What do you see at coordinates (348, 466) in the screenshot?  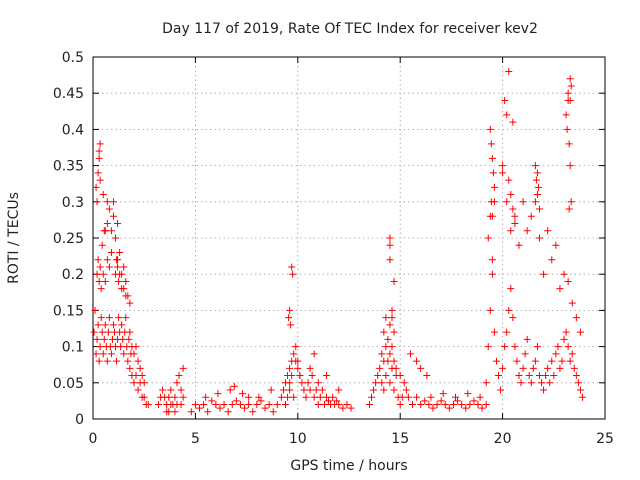 I see `x-axis-label: GPS time / hours` at bounding box center [348, 466].